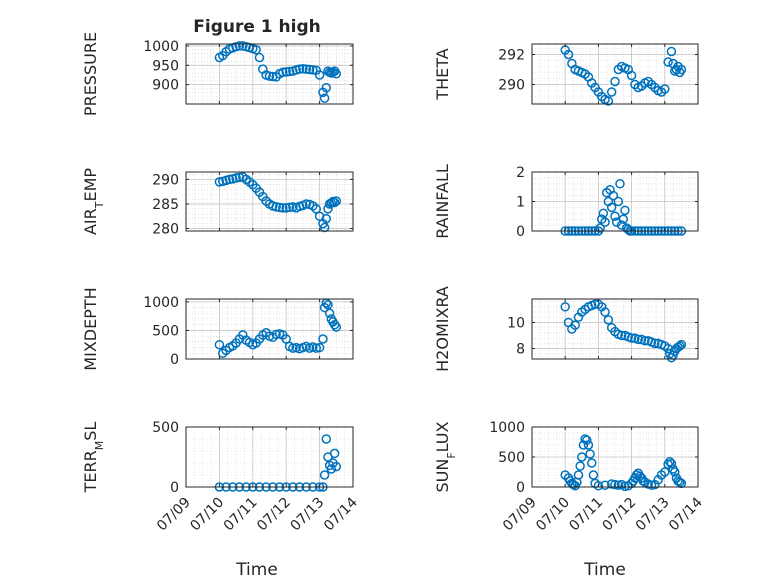 This screenshot has width=778, height=587. What do you see at coordinates (90, 328) in the screenshot?
I see `y-axis-label: MIXDEPTH` at bounding box center [90, 328].